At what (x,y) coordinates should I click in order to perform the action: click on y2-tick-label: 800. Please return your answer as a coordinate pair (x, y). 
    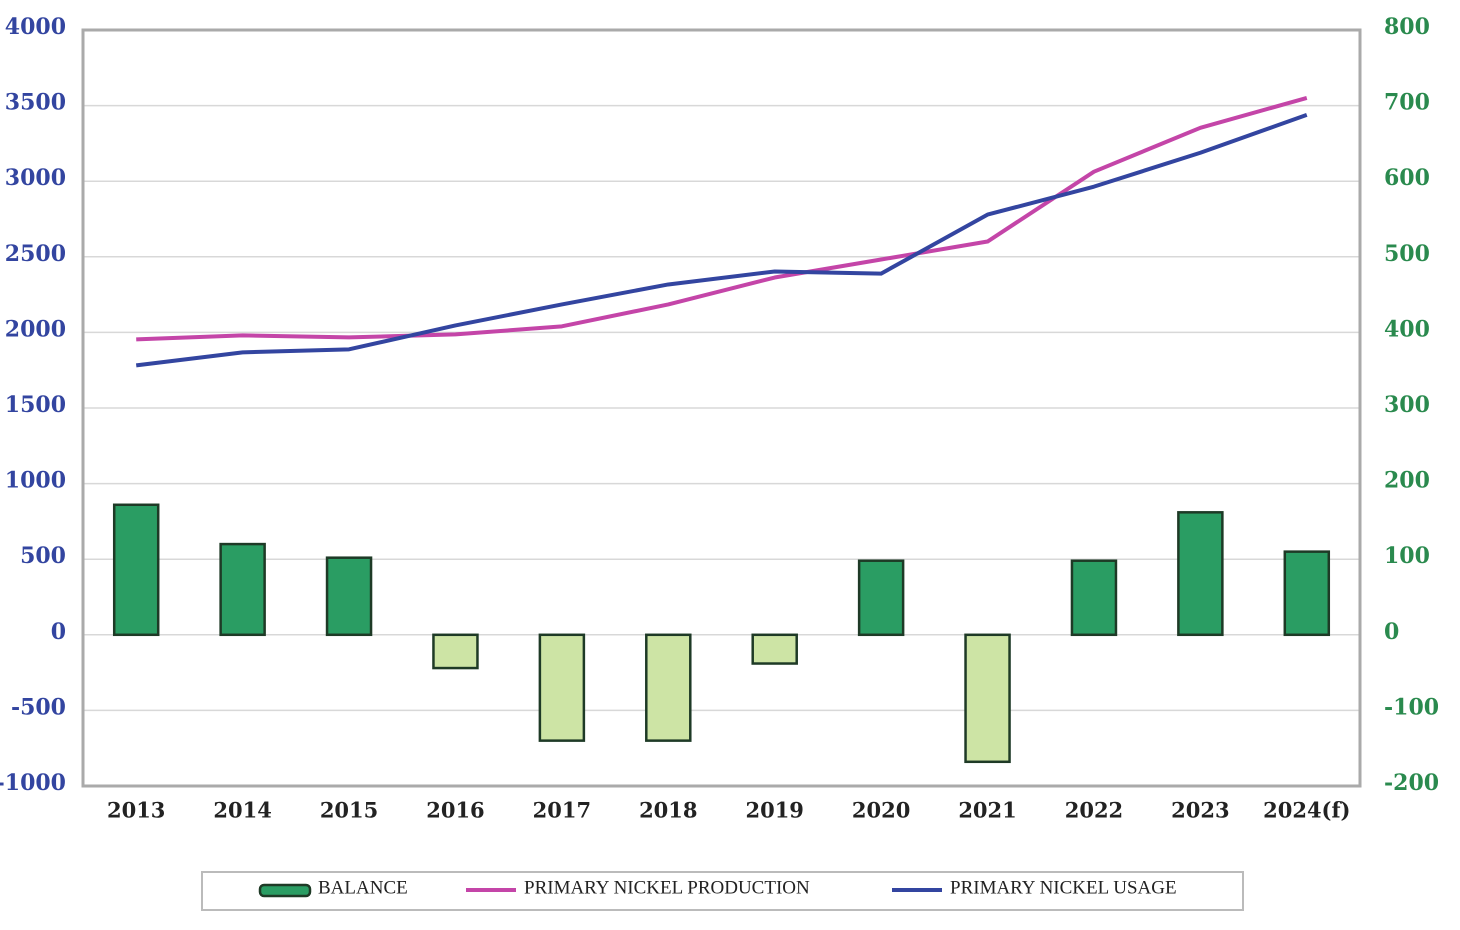
    Looking at the image, I should click on (1407, 27).